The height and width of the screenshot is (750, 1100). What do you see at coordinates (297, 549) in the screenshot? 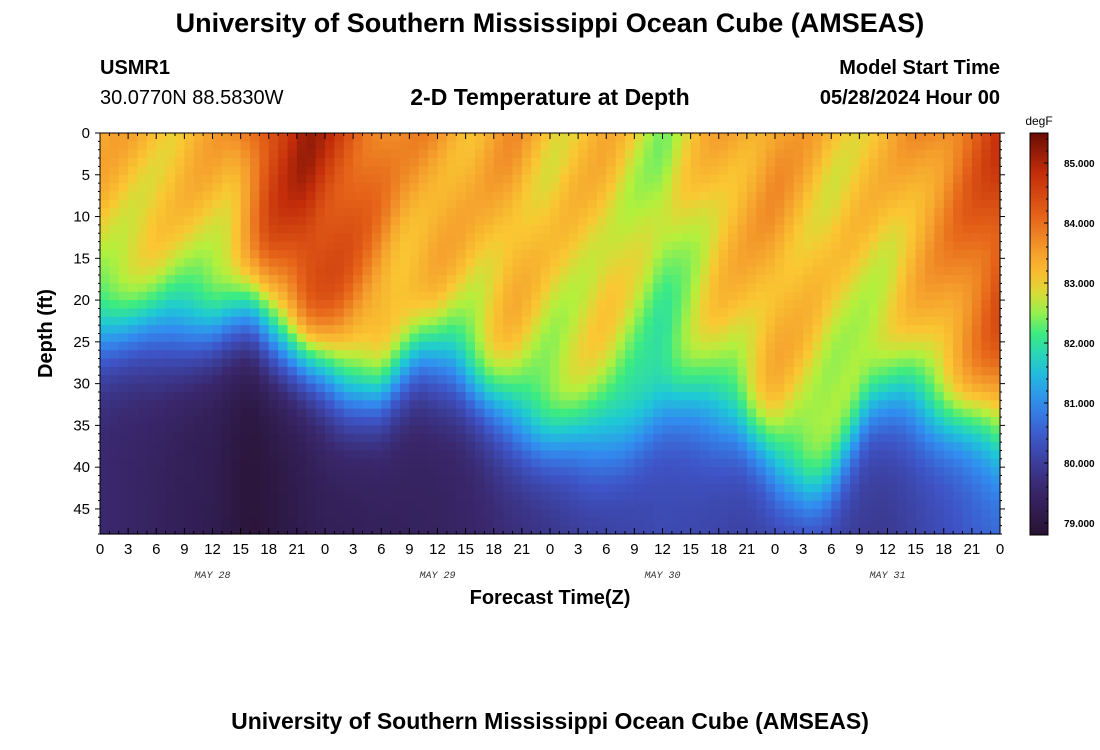
I see `x-tick-label: 21` at bounding box center [297, 549].